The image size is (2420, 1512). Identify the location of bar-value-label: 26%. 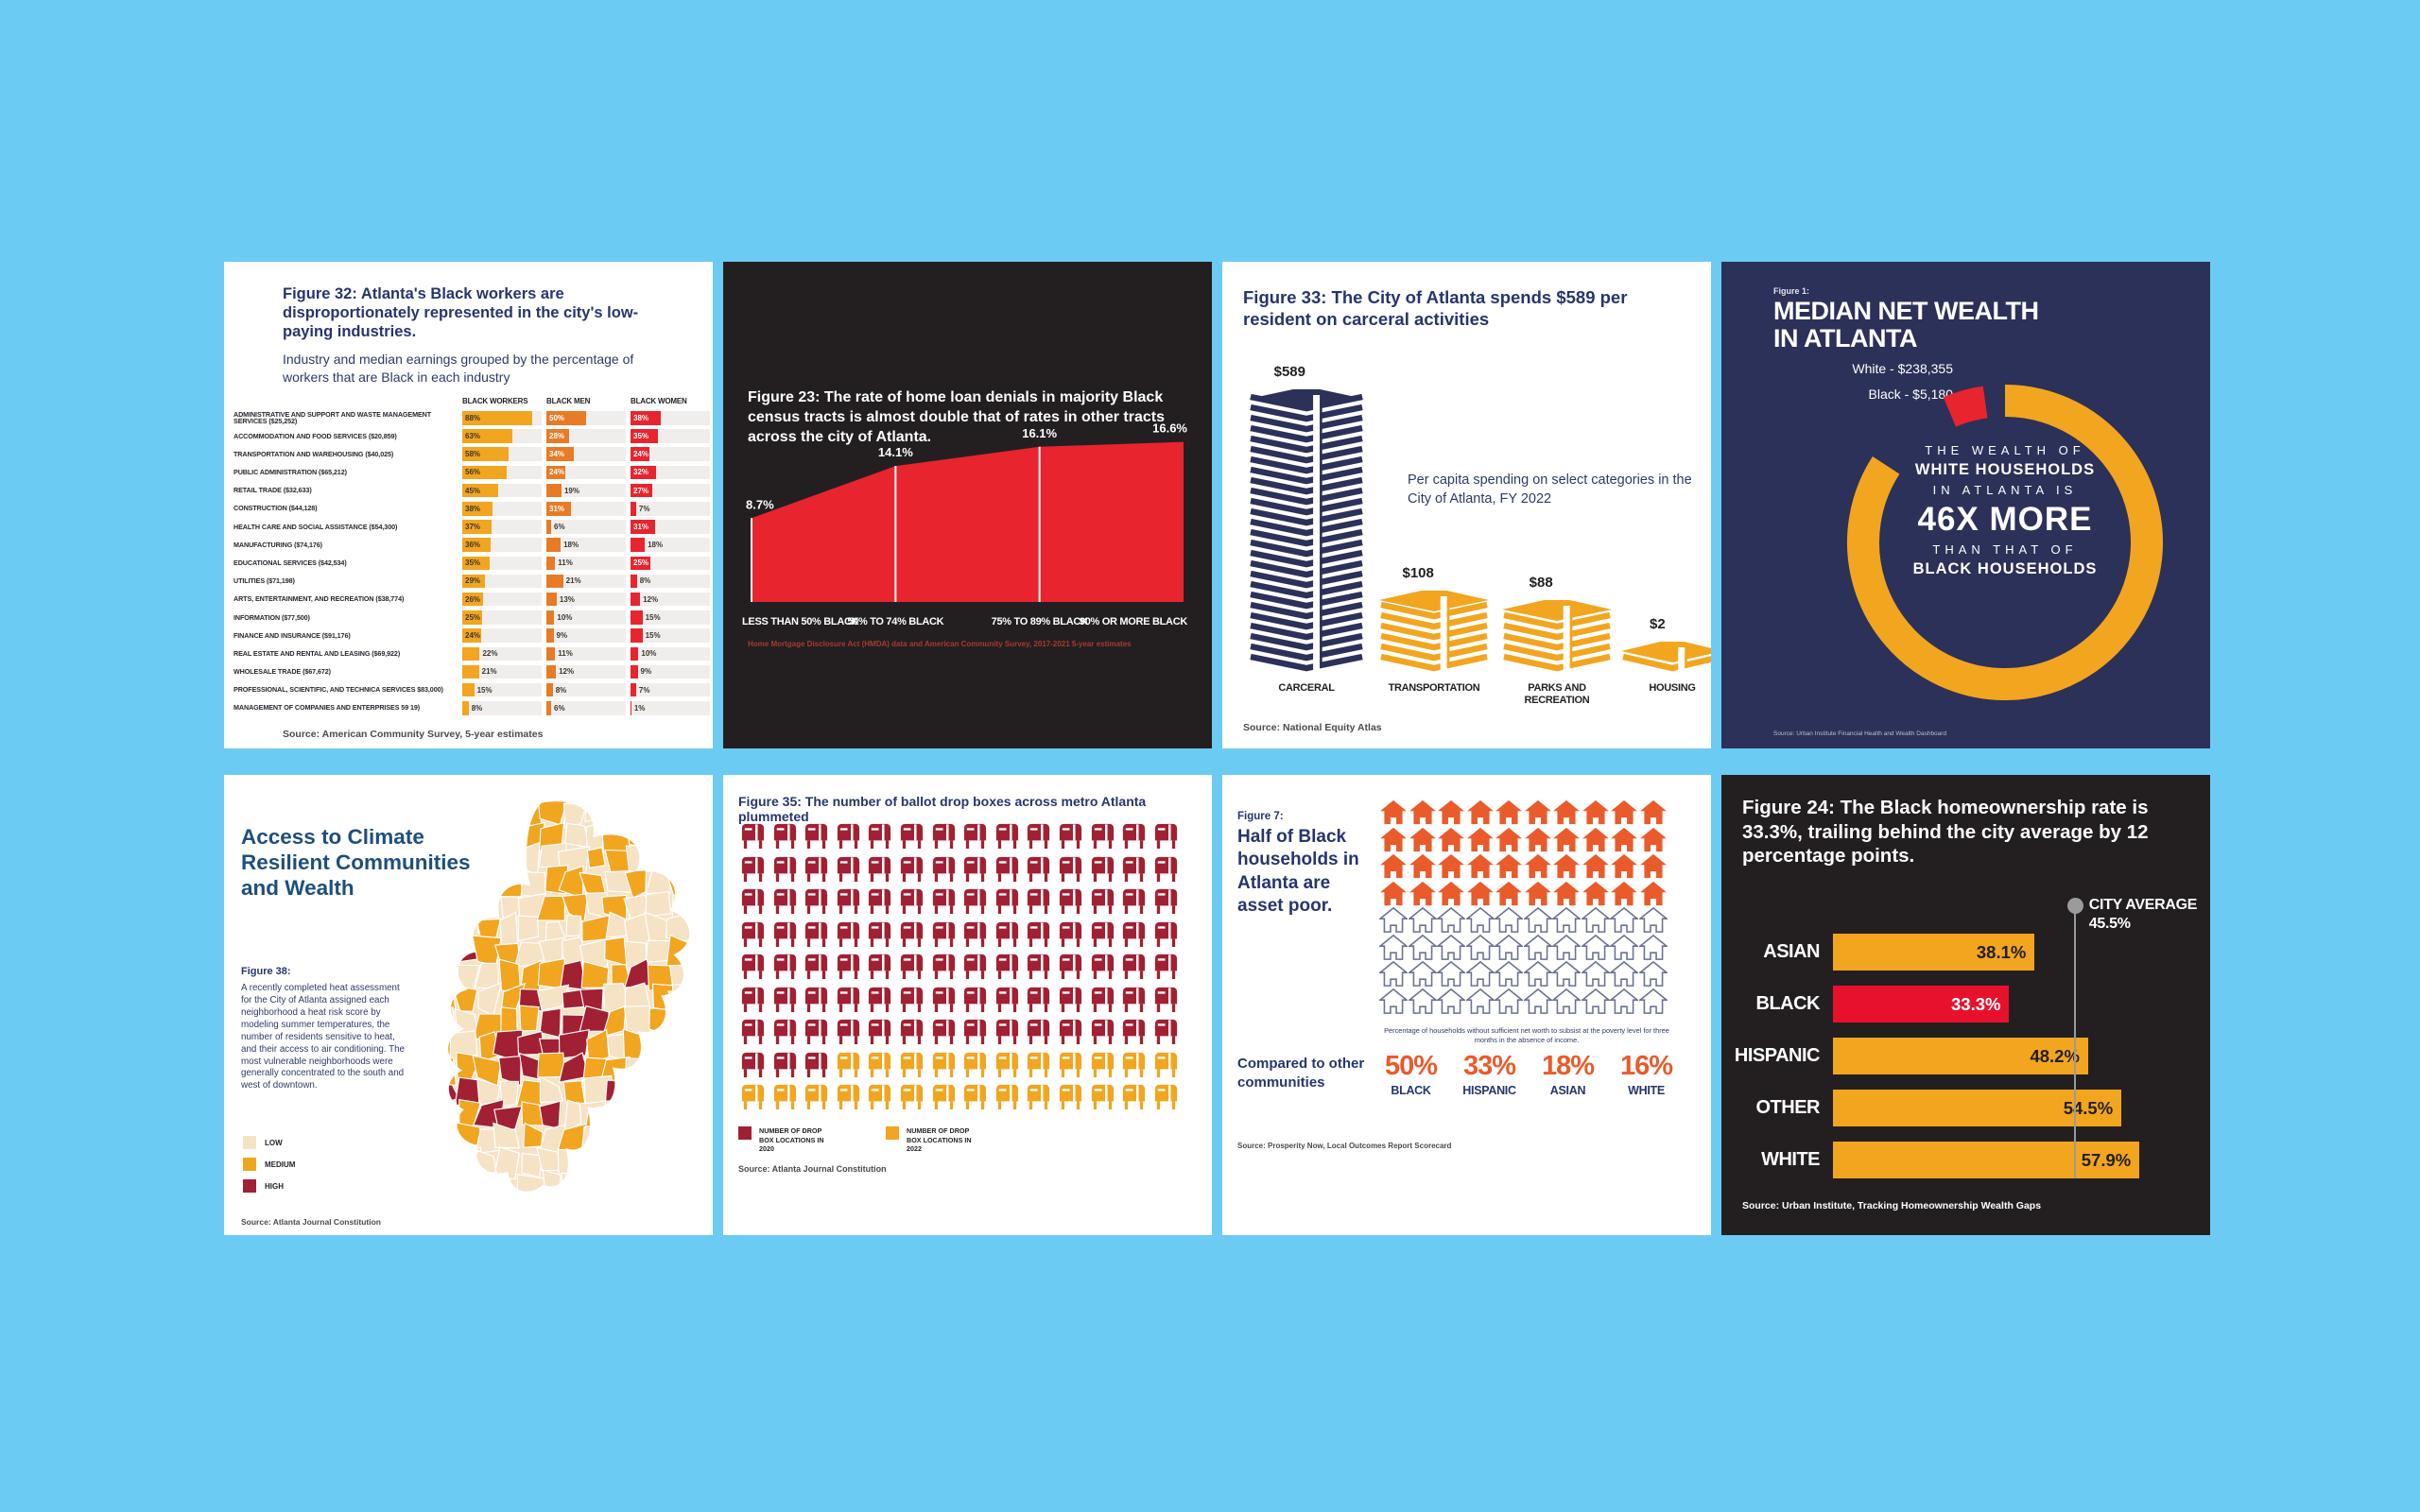
(473, 599).